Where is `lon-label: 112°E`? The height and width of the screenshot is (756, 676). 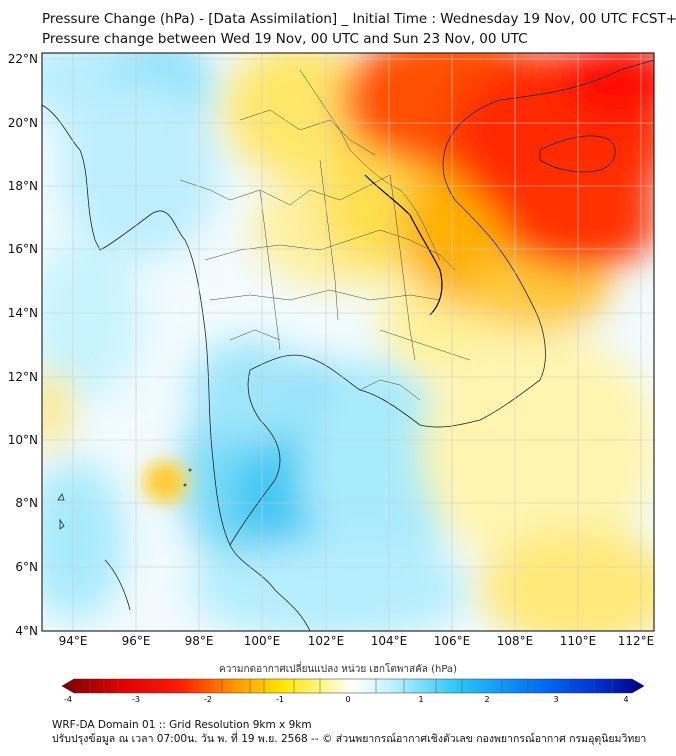
lon-label: 112°E is located at coordinates (636, 641).